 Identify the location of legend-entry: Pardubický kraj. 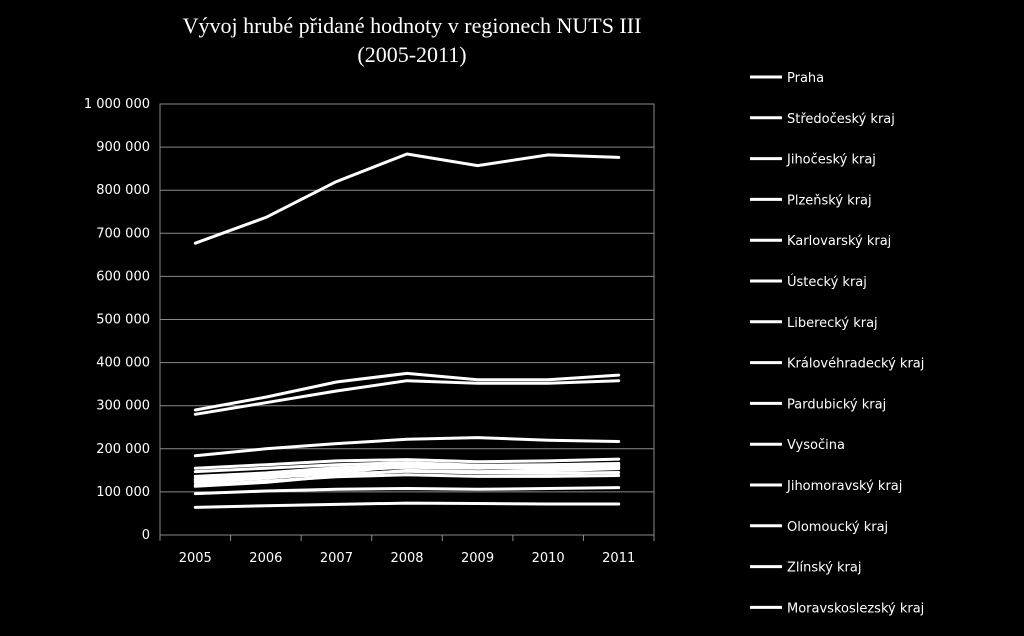
(836, 404).